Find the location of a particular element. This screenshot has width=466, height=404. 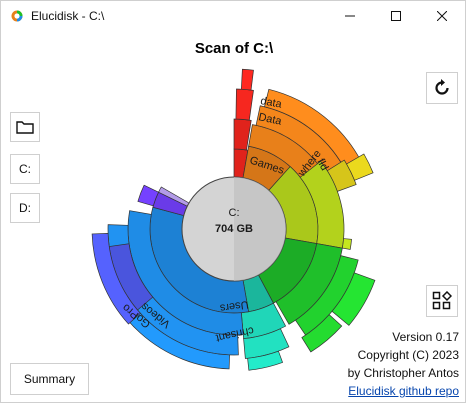

hub-drive-label: C: is located at coordinates (234, 213).